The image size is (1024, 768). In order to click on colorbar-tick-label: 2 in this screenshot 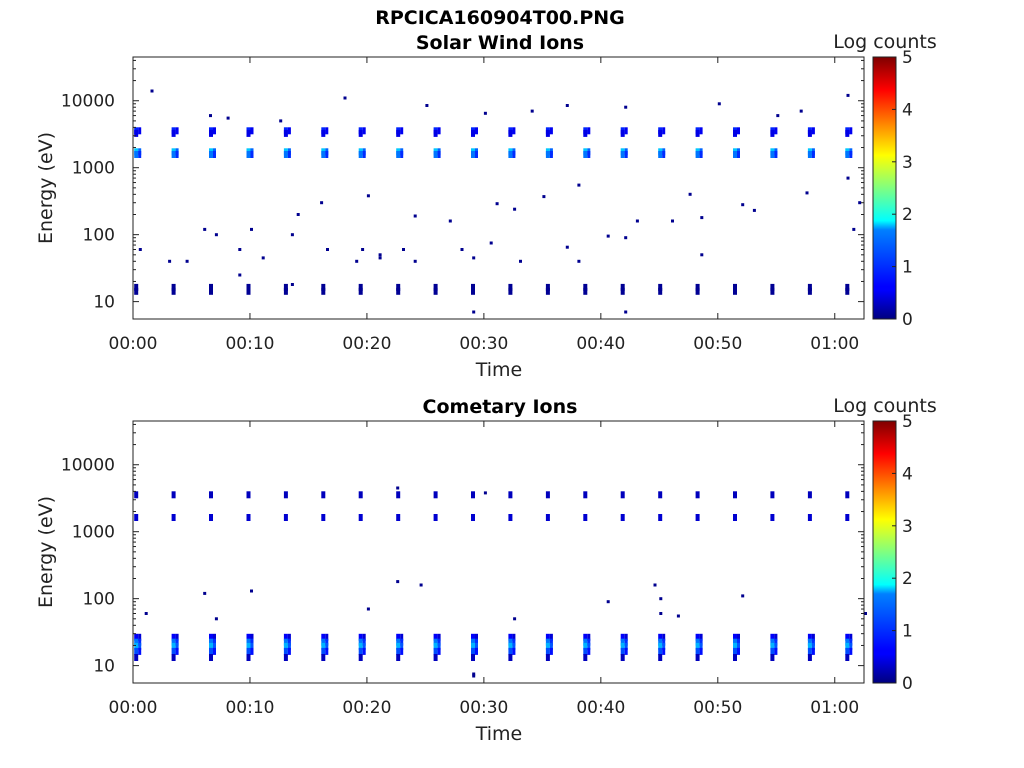, I will do `click(907, 579)`.